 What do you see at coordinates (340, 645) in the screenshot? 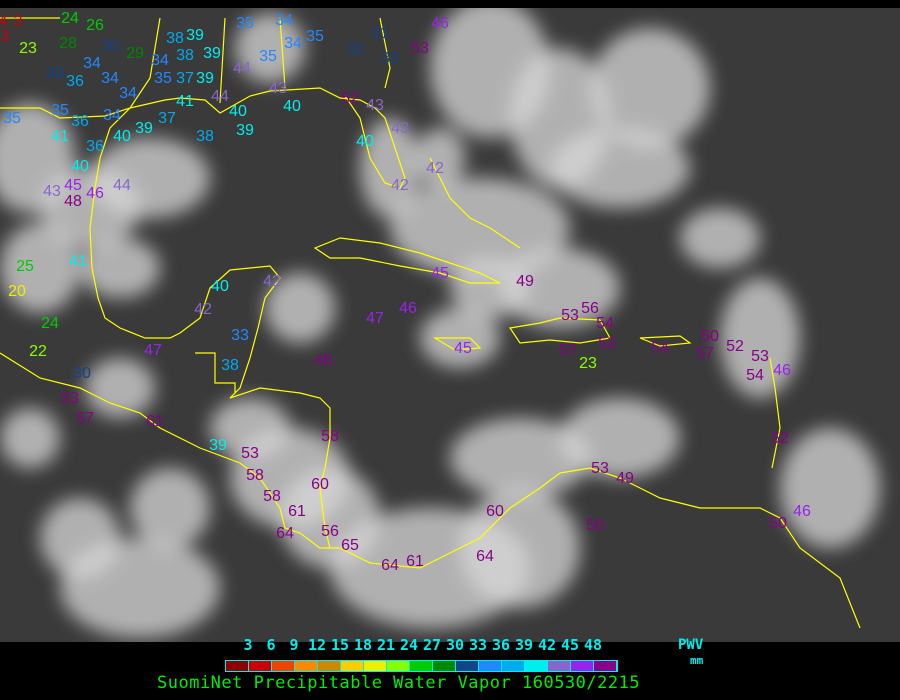
I see `legend-tick: 15` at bounding box center [340, 645].